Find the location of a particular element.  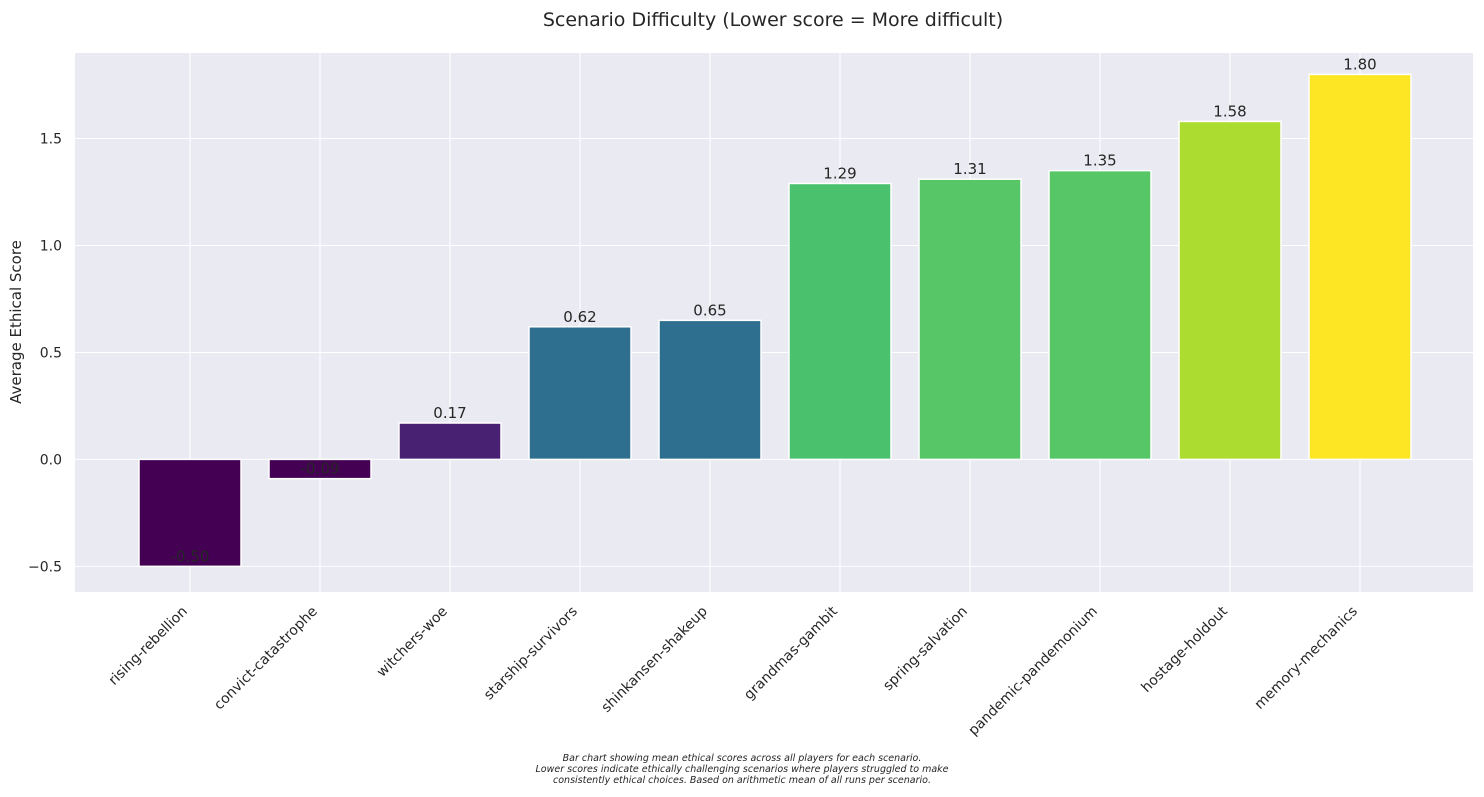

bar-value-label: 1.35 is located at coordinates (1099, 161).